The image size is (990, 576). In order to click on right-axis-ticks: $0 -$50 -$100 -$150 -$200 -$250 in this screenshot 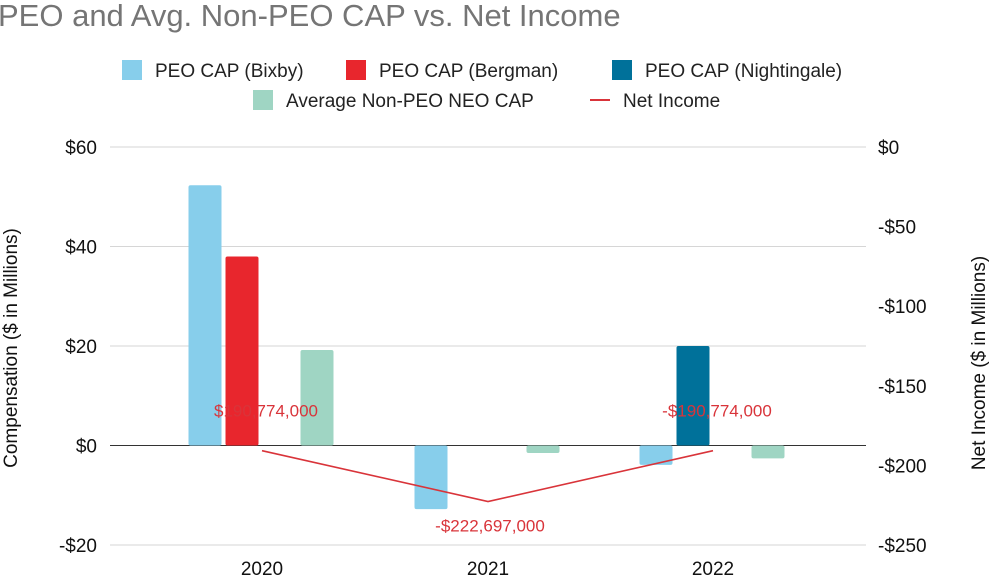, I will do `click(902, 347)`.